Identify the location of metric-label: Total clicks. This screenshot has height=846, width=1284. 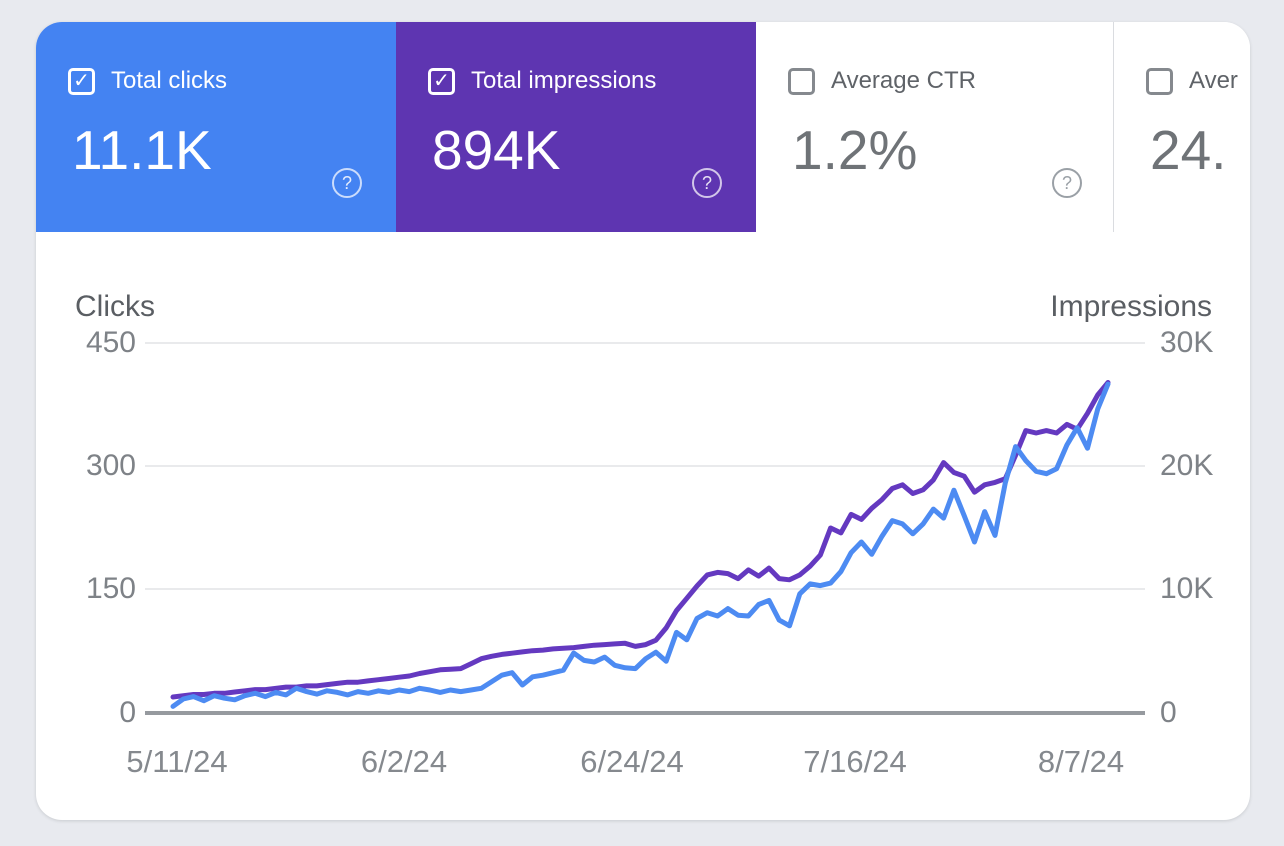
(169, 80).